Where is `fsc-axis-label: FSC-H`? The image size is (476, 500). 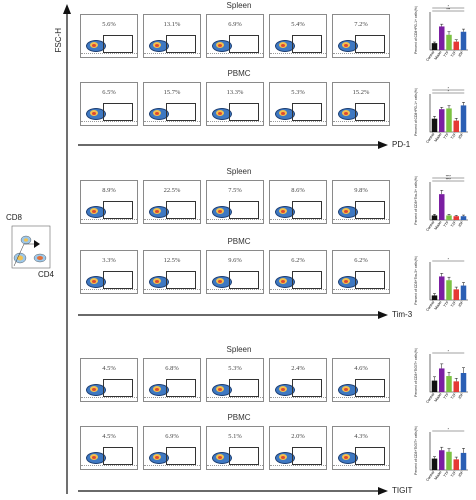
fsc-axis-label: FSC-H is located at coordinates (58, 40).